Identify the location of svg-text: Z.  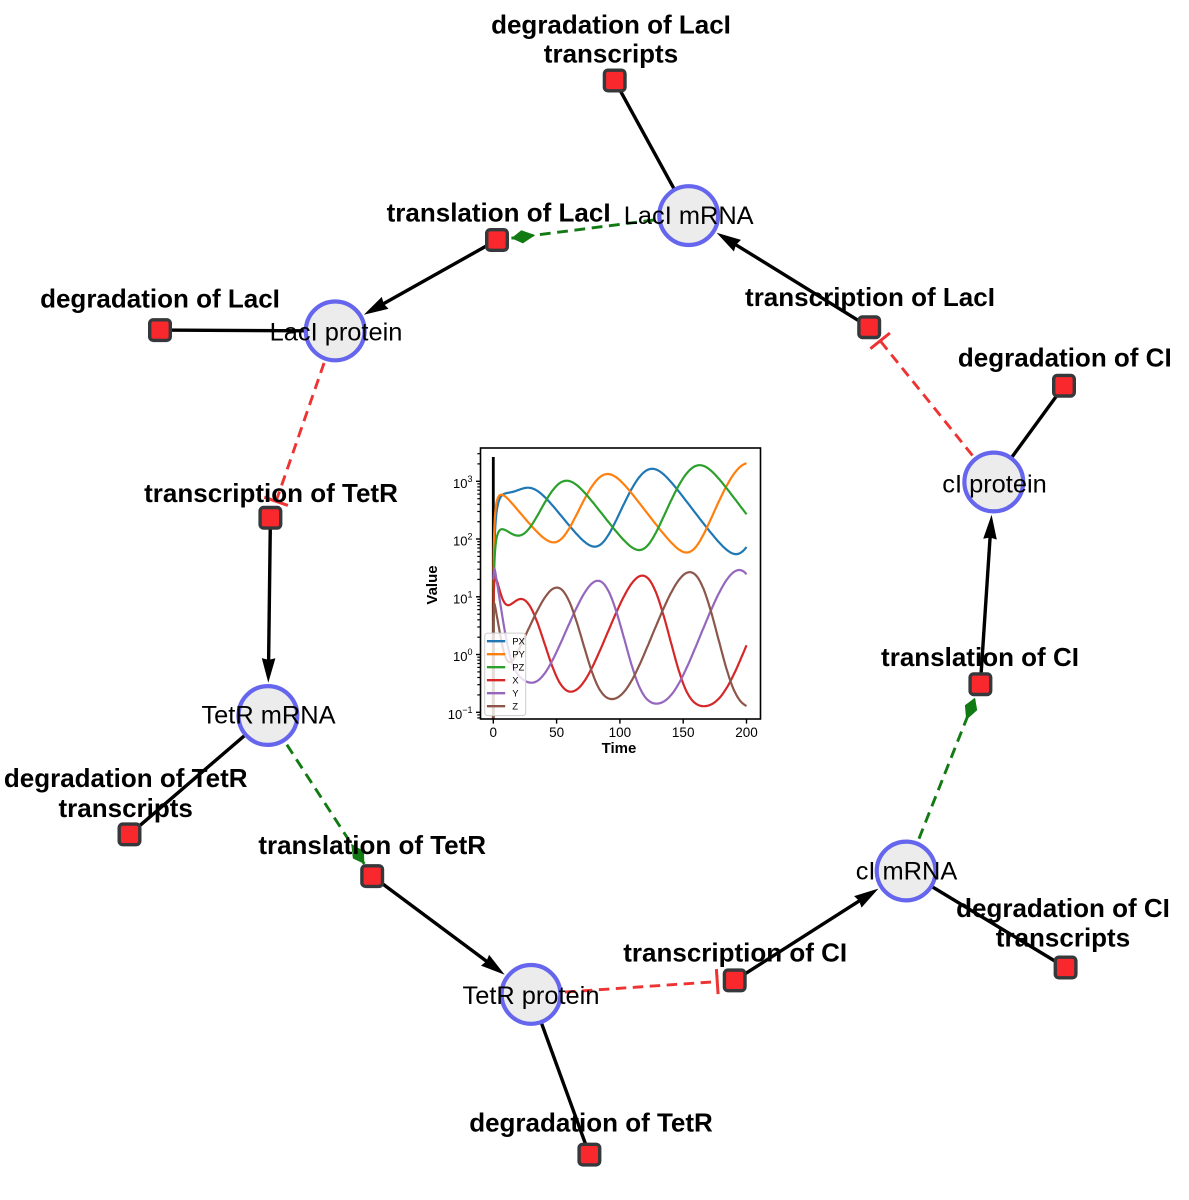
(515, 707).